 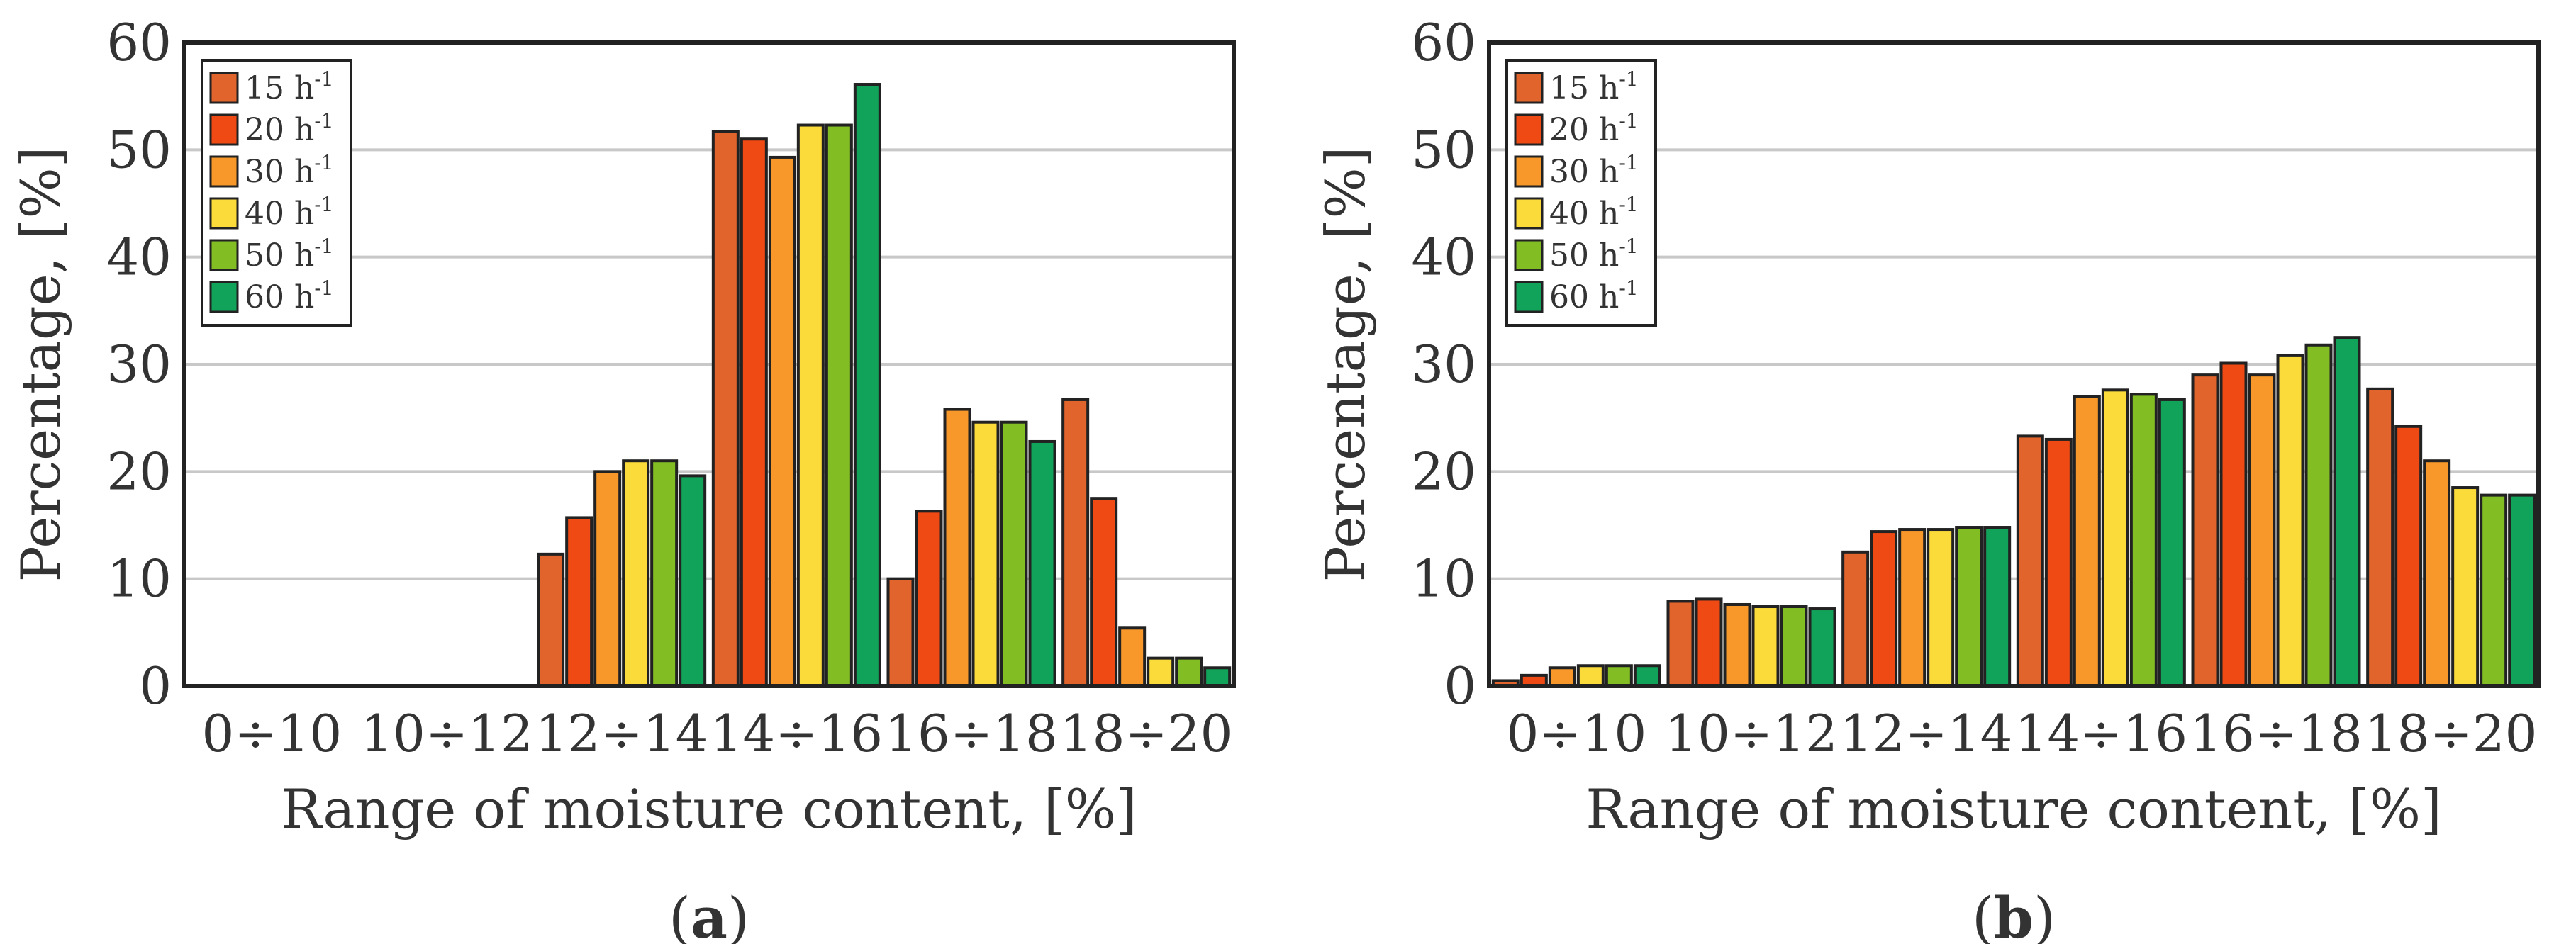 What do you see at coordinates (139, 364) in the screenshot?
I see `y-tick-label: 30` at bounding box center [139, 364].